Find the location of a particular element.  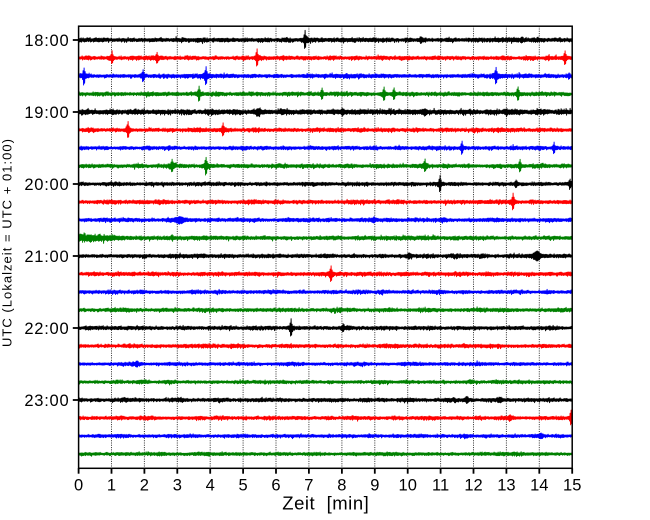

svg-text: 19:00 is located at coordinates (46, 113).